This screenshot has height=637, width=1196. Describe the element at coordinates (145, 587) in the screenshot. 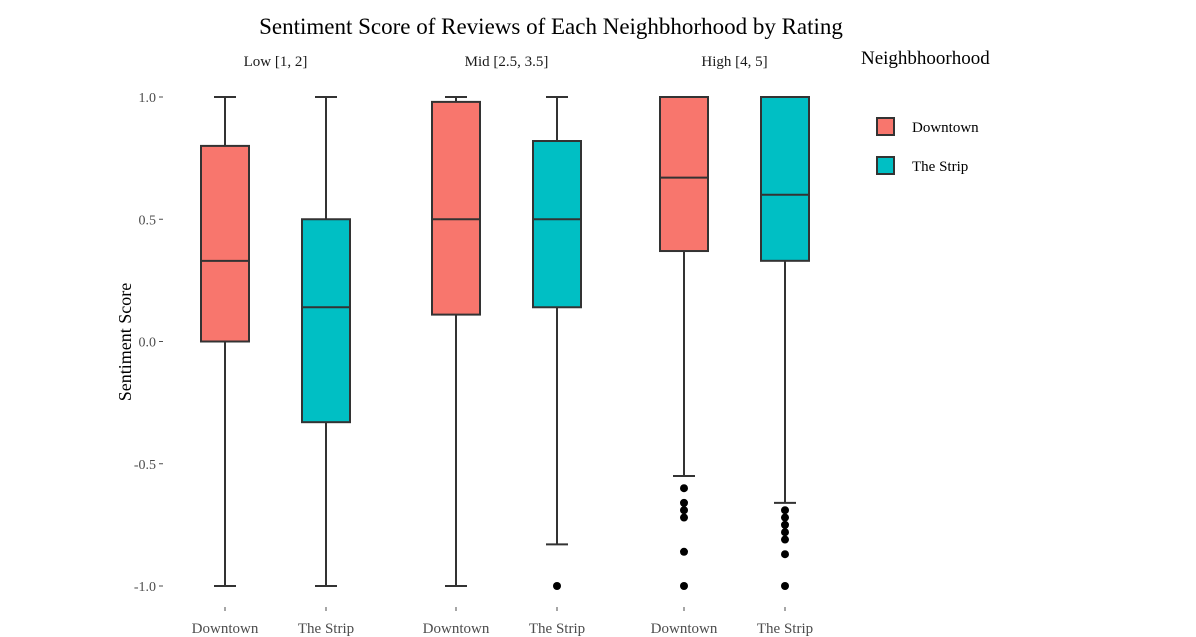

I see `y-tick-label: -1.0` at that location.